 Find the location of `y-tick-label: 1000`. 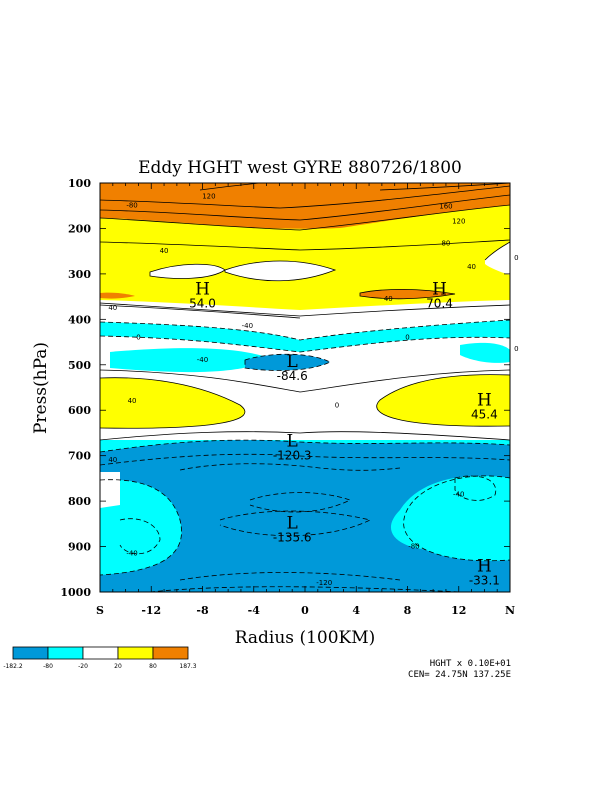

y-tick-label: 1000 is located at coordinates (75, 592).